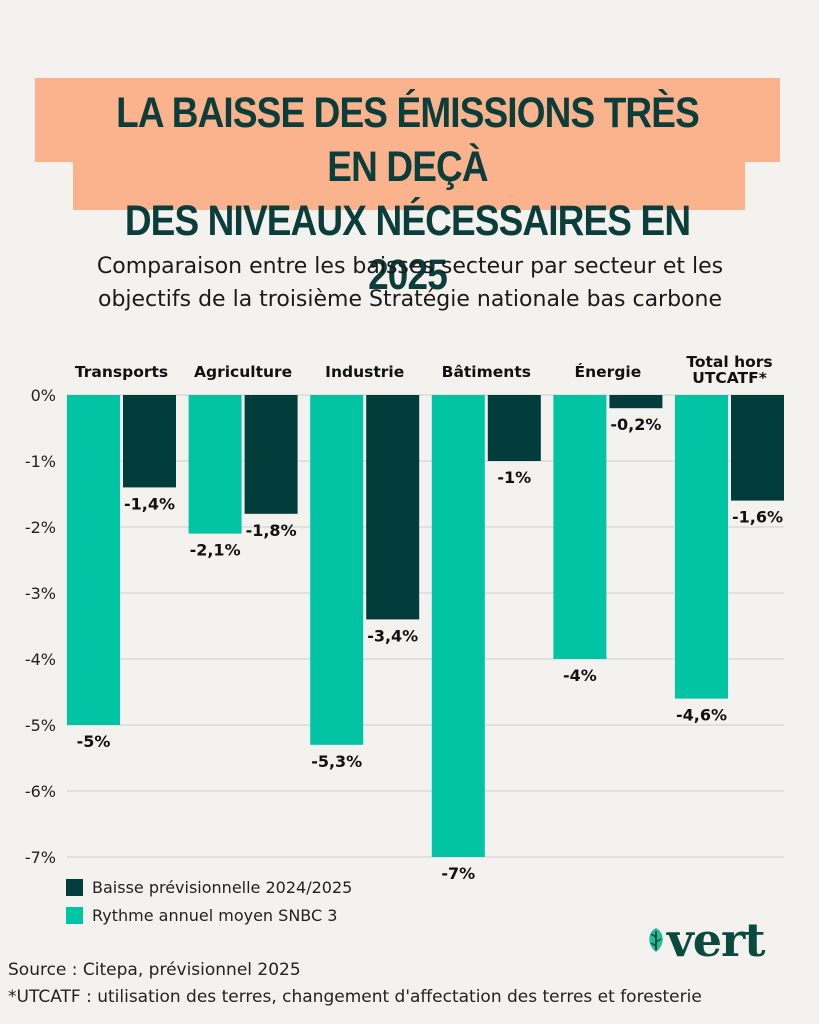 Image resolution: width=819 pixels, height=1024 pixels. Describe the element at coordinates (580, 675) in the screenshot. I see `value-label-snbc: -4%` at that location.